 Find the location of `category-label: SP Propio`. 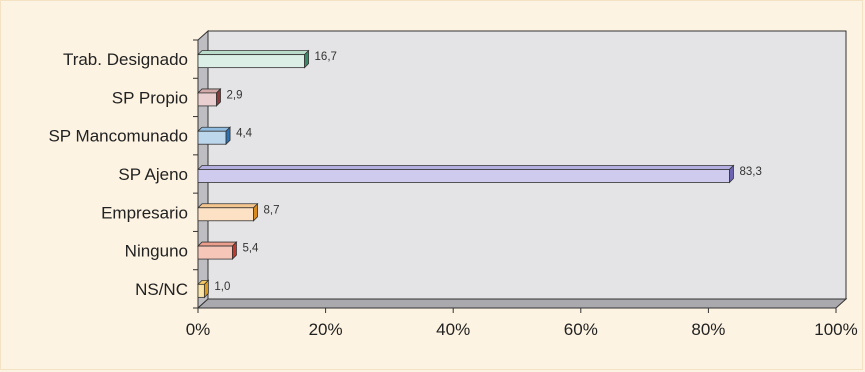

category-label: SP Propio is located at coordinates (150, 97).